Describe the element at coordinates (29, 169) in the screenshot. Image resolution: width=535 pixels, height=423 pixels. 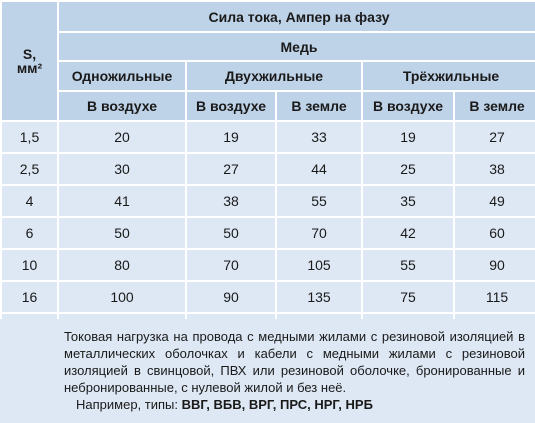
I see `cross-section-cell: 2,5` at that location.